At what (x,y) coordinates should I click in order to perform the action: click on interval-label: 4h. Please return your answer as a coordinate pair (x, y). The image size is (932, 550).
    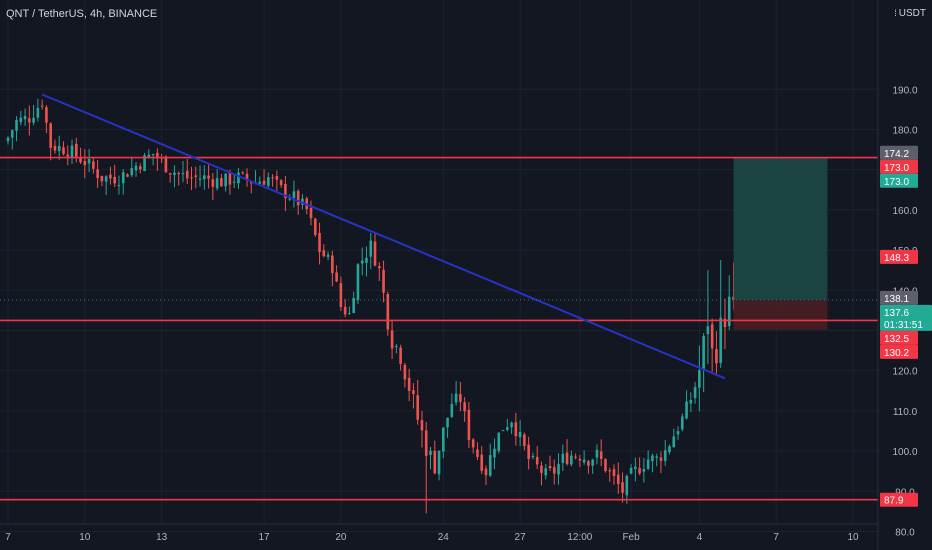
    Looking at the image, I should click on (96, 14).